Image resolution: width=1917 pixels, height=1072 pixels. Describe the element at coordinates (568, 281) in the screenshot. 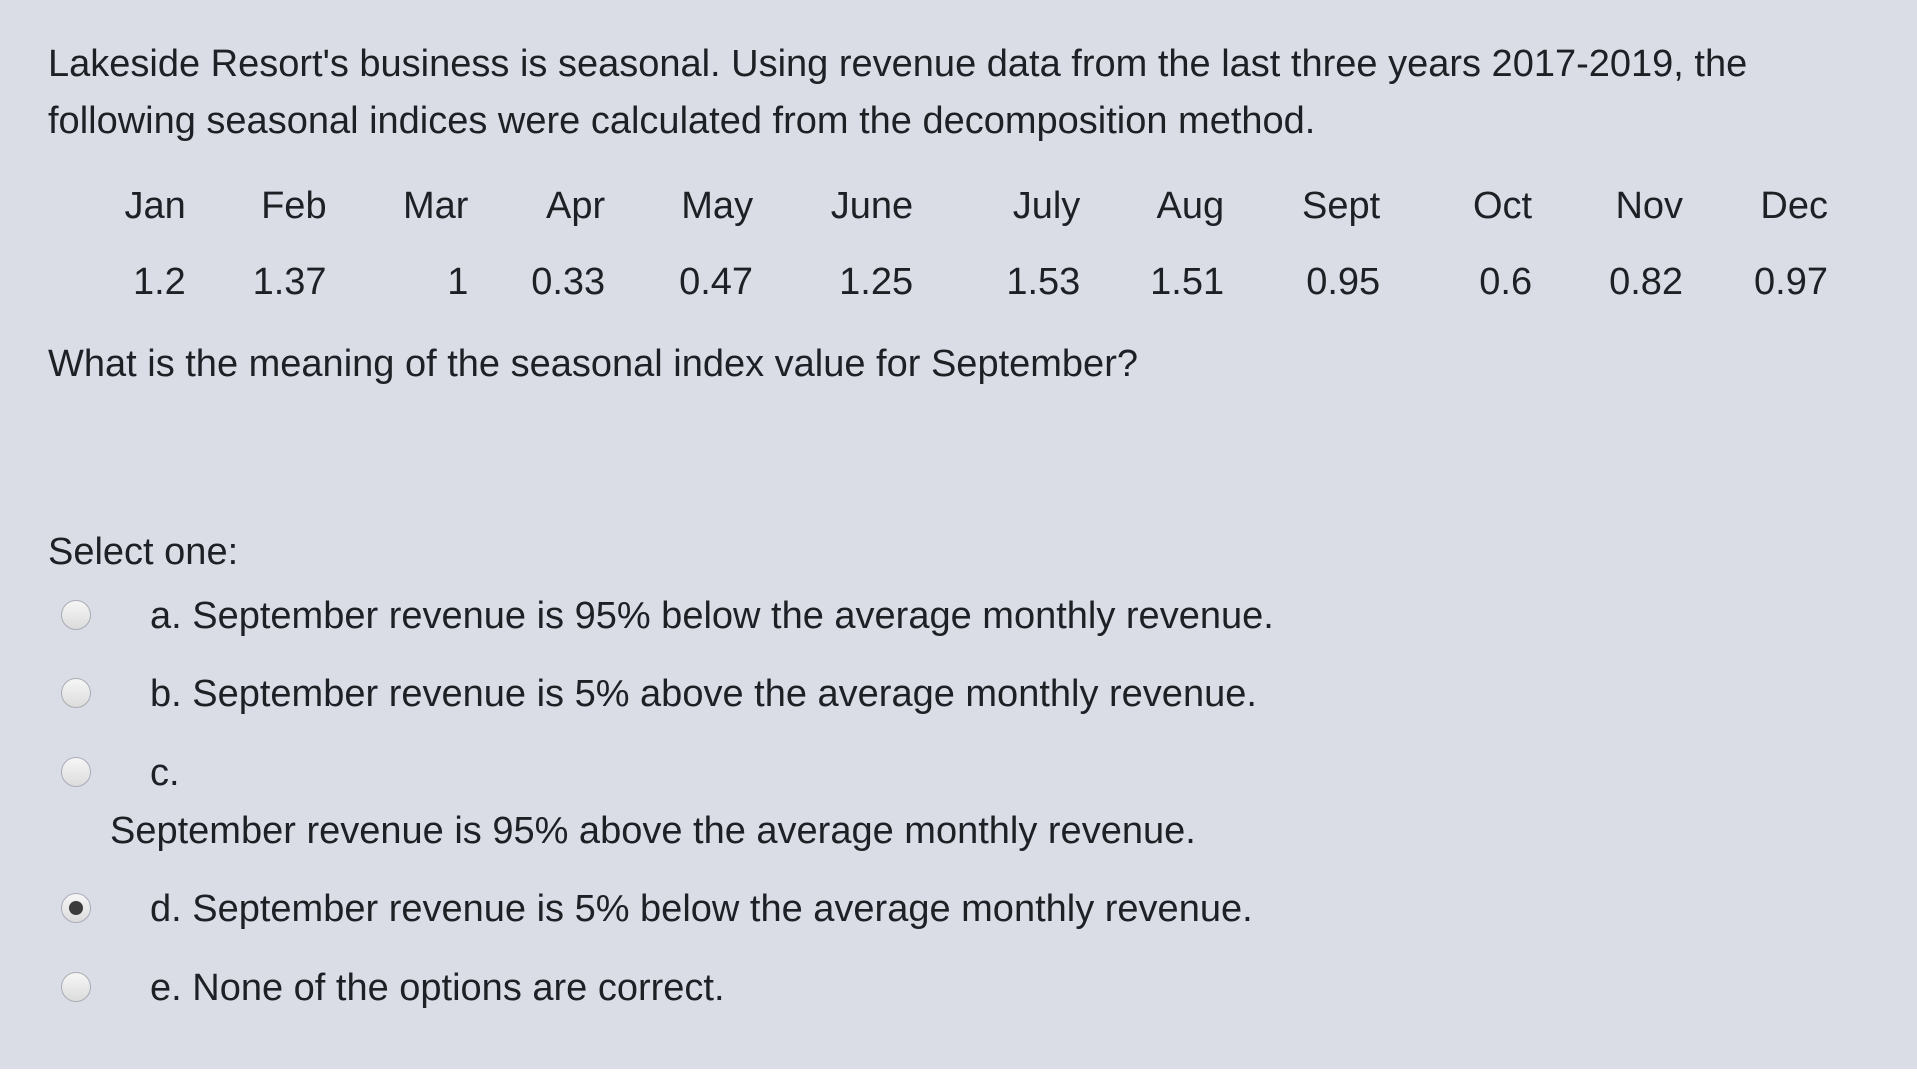

I see `index-value: 0.33` at that location.